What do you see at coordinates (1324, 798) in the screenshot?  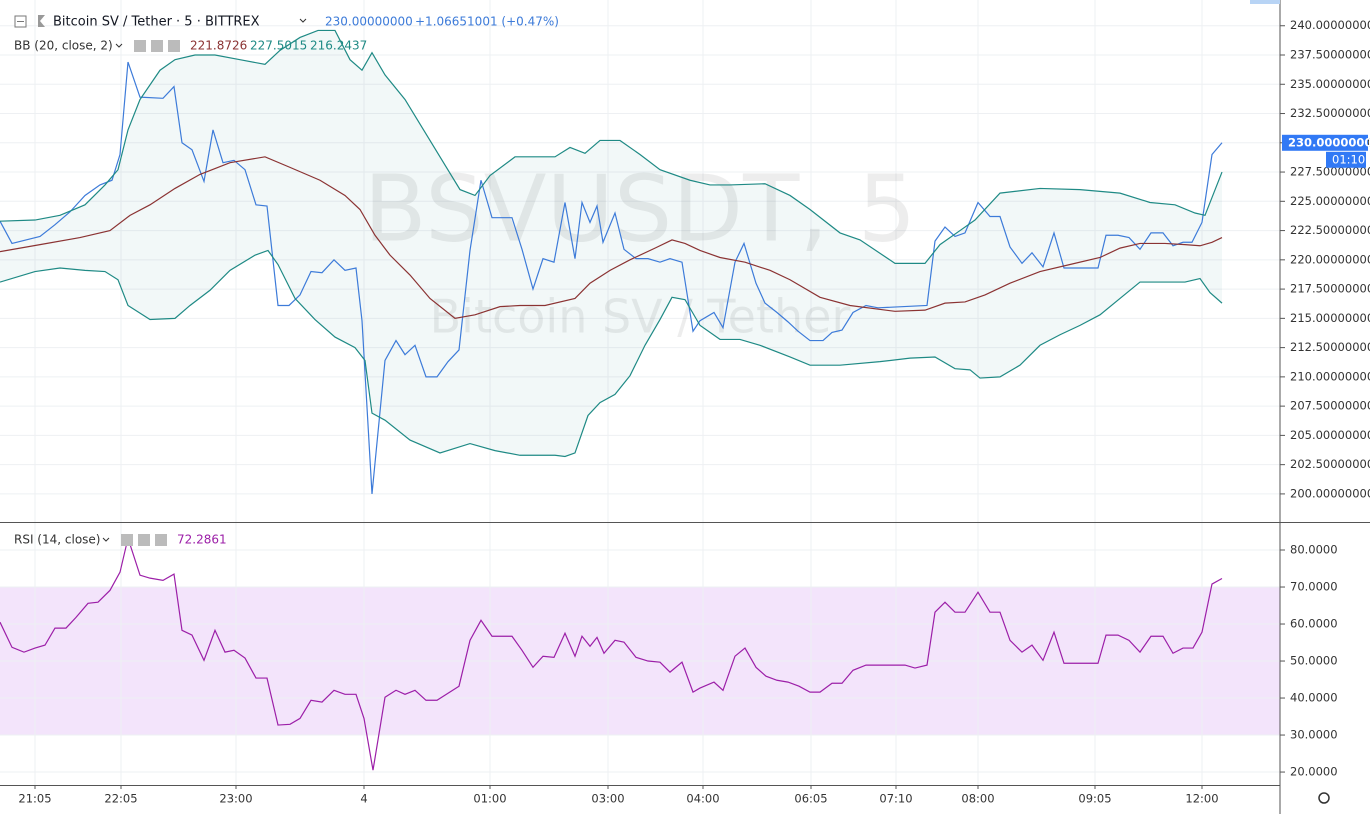 I see `settings-gear` at bounding box center [1324, 798].